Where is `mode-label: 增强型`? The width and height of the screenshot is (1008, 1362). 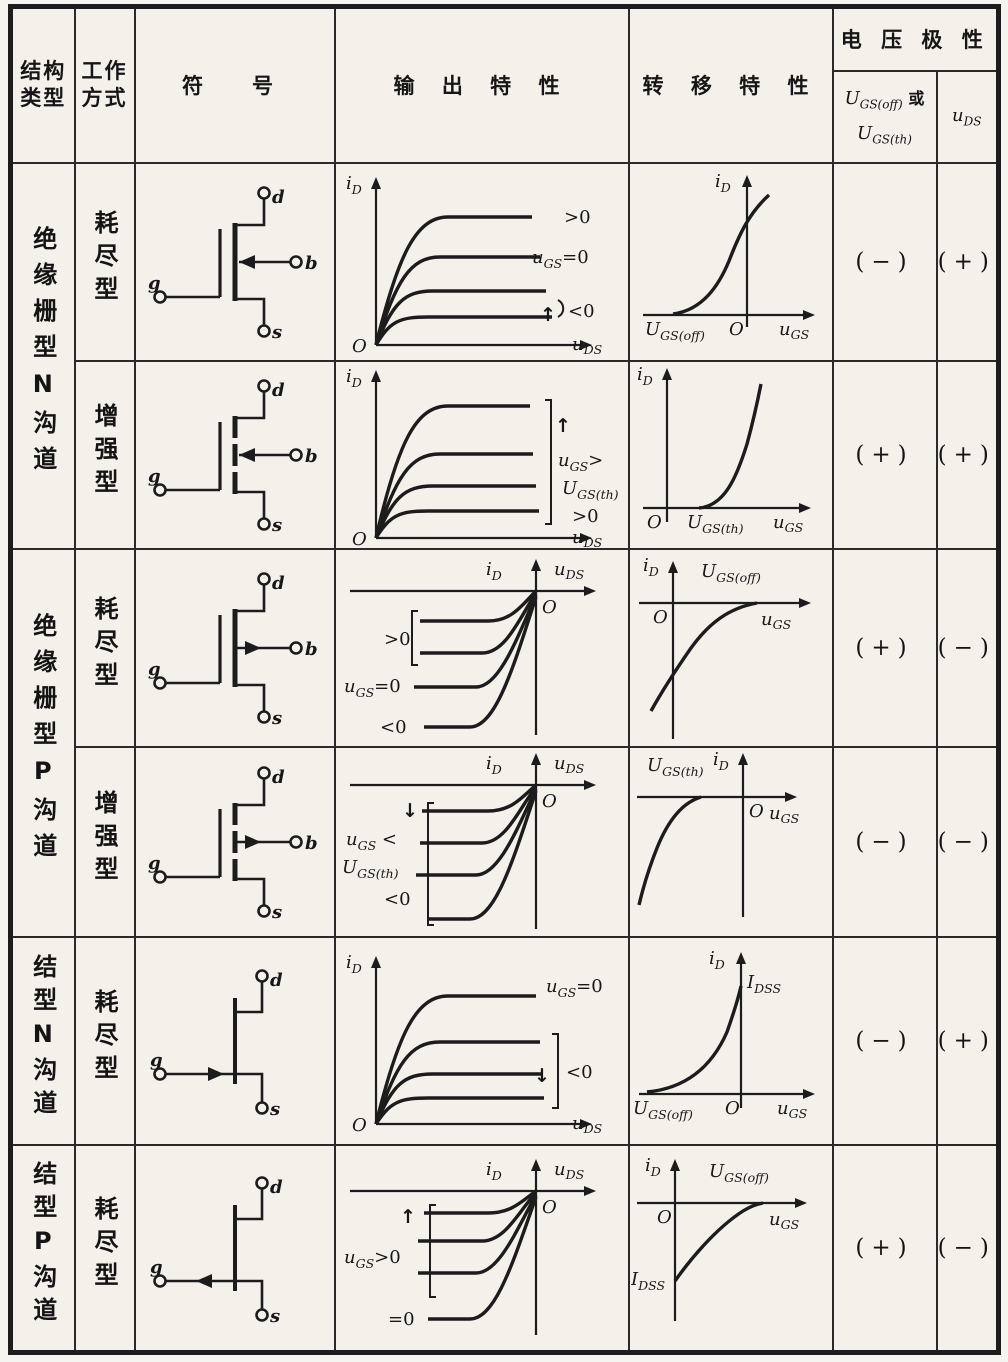
mode-label: 增强型 is located at coordinates (104, 839).